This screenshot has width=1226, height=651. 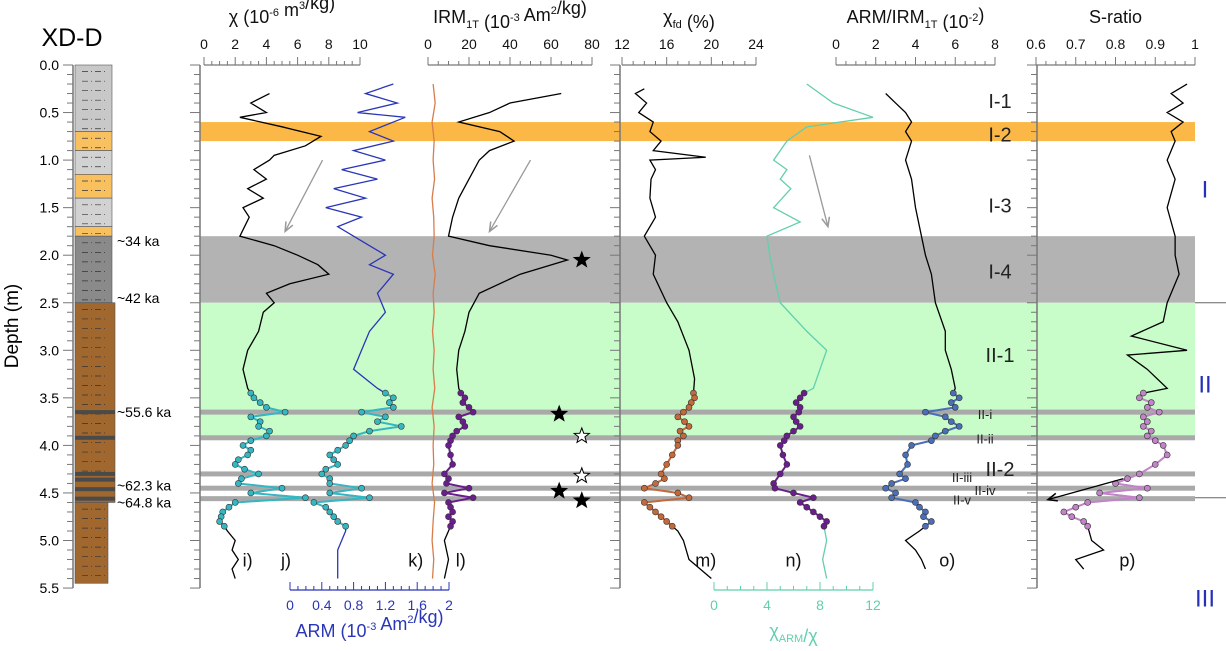 What do you see at coordinates (469, 44) in the screenshot?
I see `irm-tick-label: 20` at bounding box center [469, 44].